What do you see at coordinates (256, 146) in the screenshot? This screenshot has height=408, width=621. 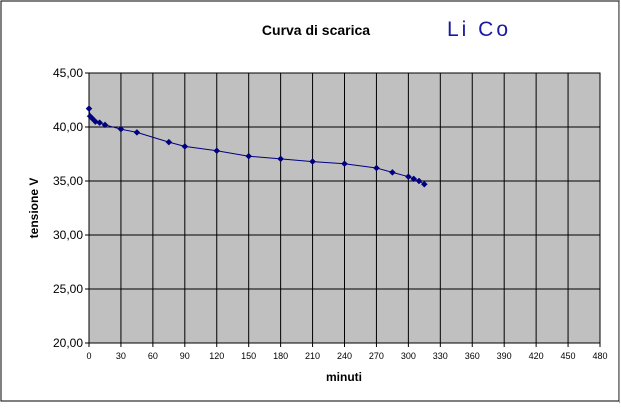 I see `series-group` at bounding box center [256, 146].